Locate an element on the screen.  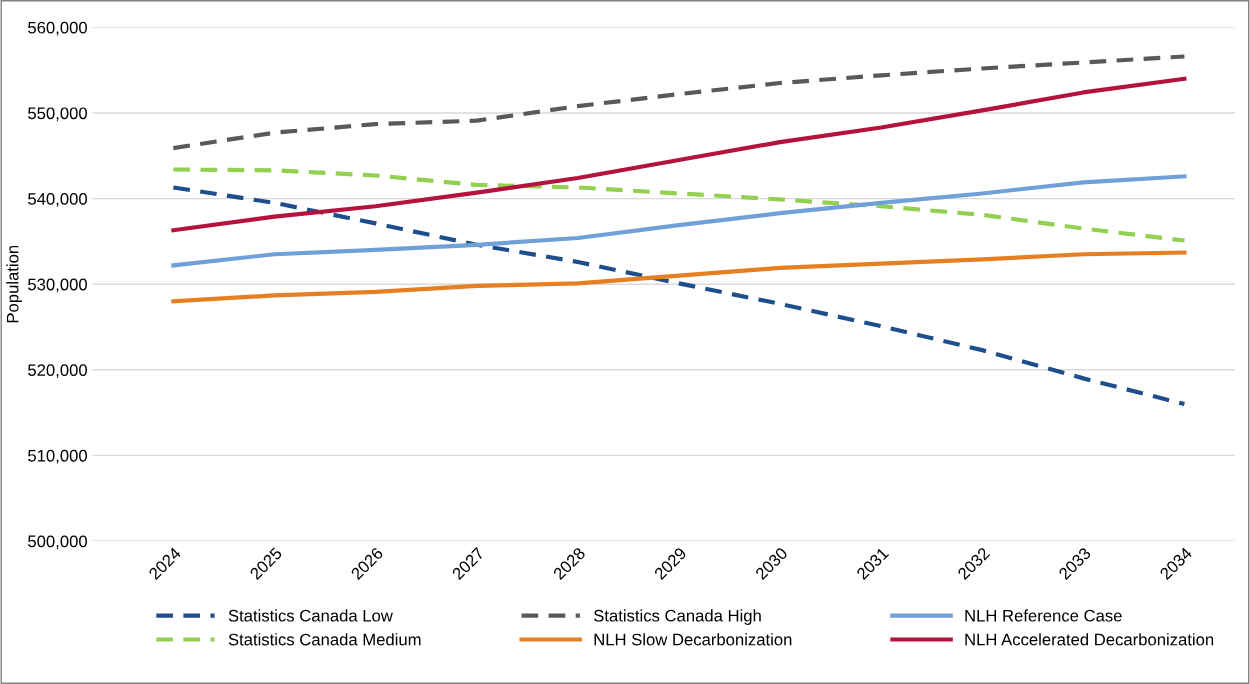
legend-label: Statistics Canada Low is located at coordinates (310, 615).